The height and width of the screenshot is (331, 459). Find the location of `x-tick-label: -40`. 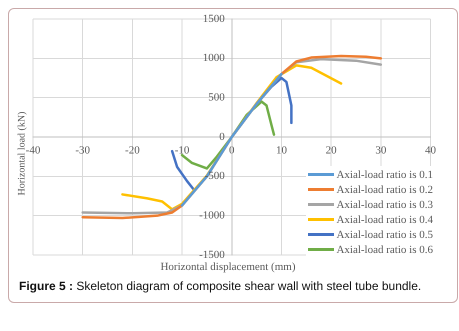

x-tick-label: -40 is located at coordinates (33, 150).